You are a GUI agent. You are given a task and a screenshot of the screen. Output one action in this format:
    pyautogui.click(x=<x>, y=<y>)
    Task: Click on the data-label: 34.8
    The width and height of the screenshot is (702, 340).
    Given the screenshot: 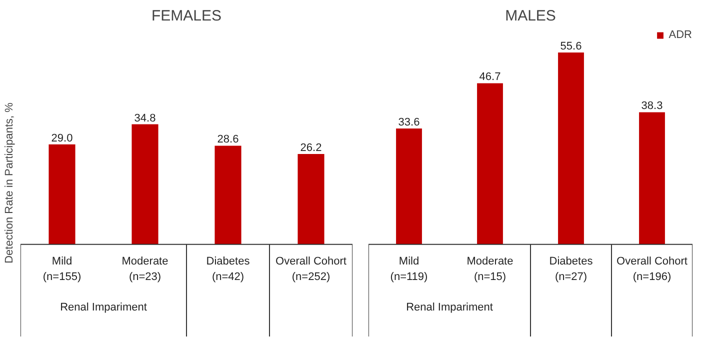 What is the action you would take?
    pyautogui.click(x=145, y=118)
    